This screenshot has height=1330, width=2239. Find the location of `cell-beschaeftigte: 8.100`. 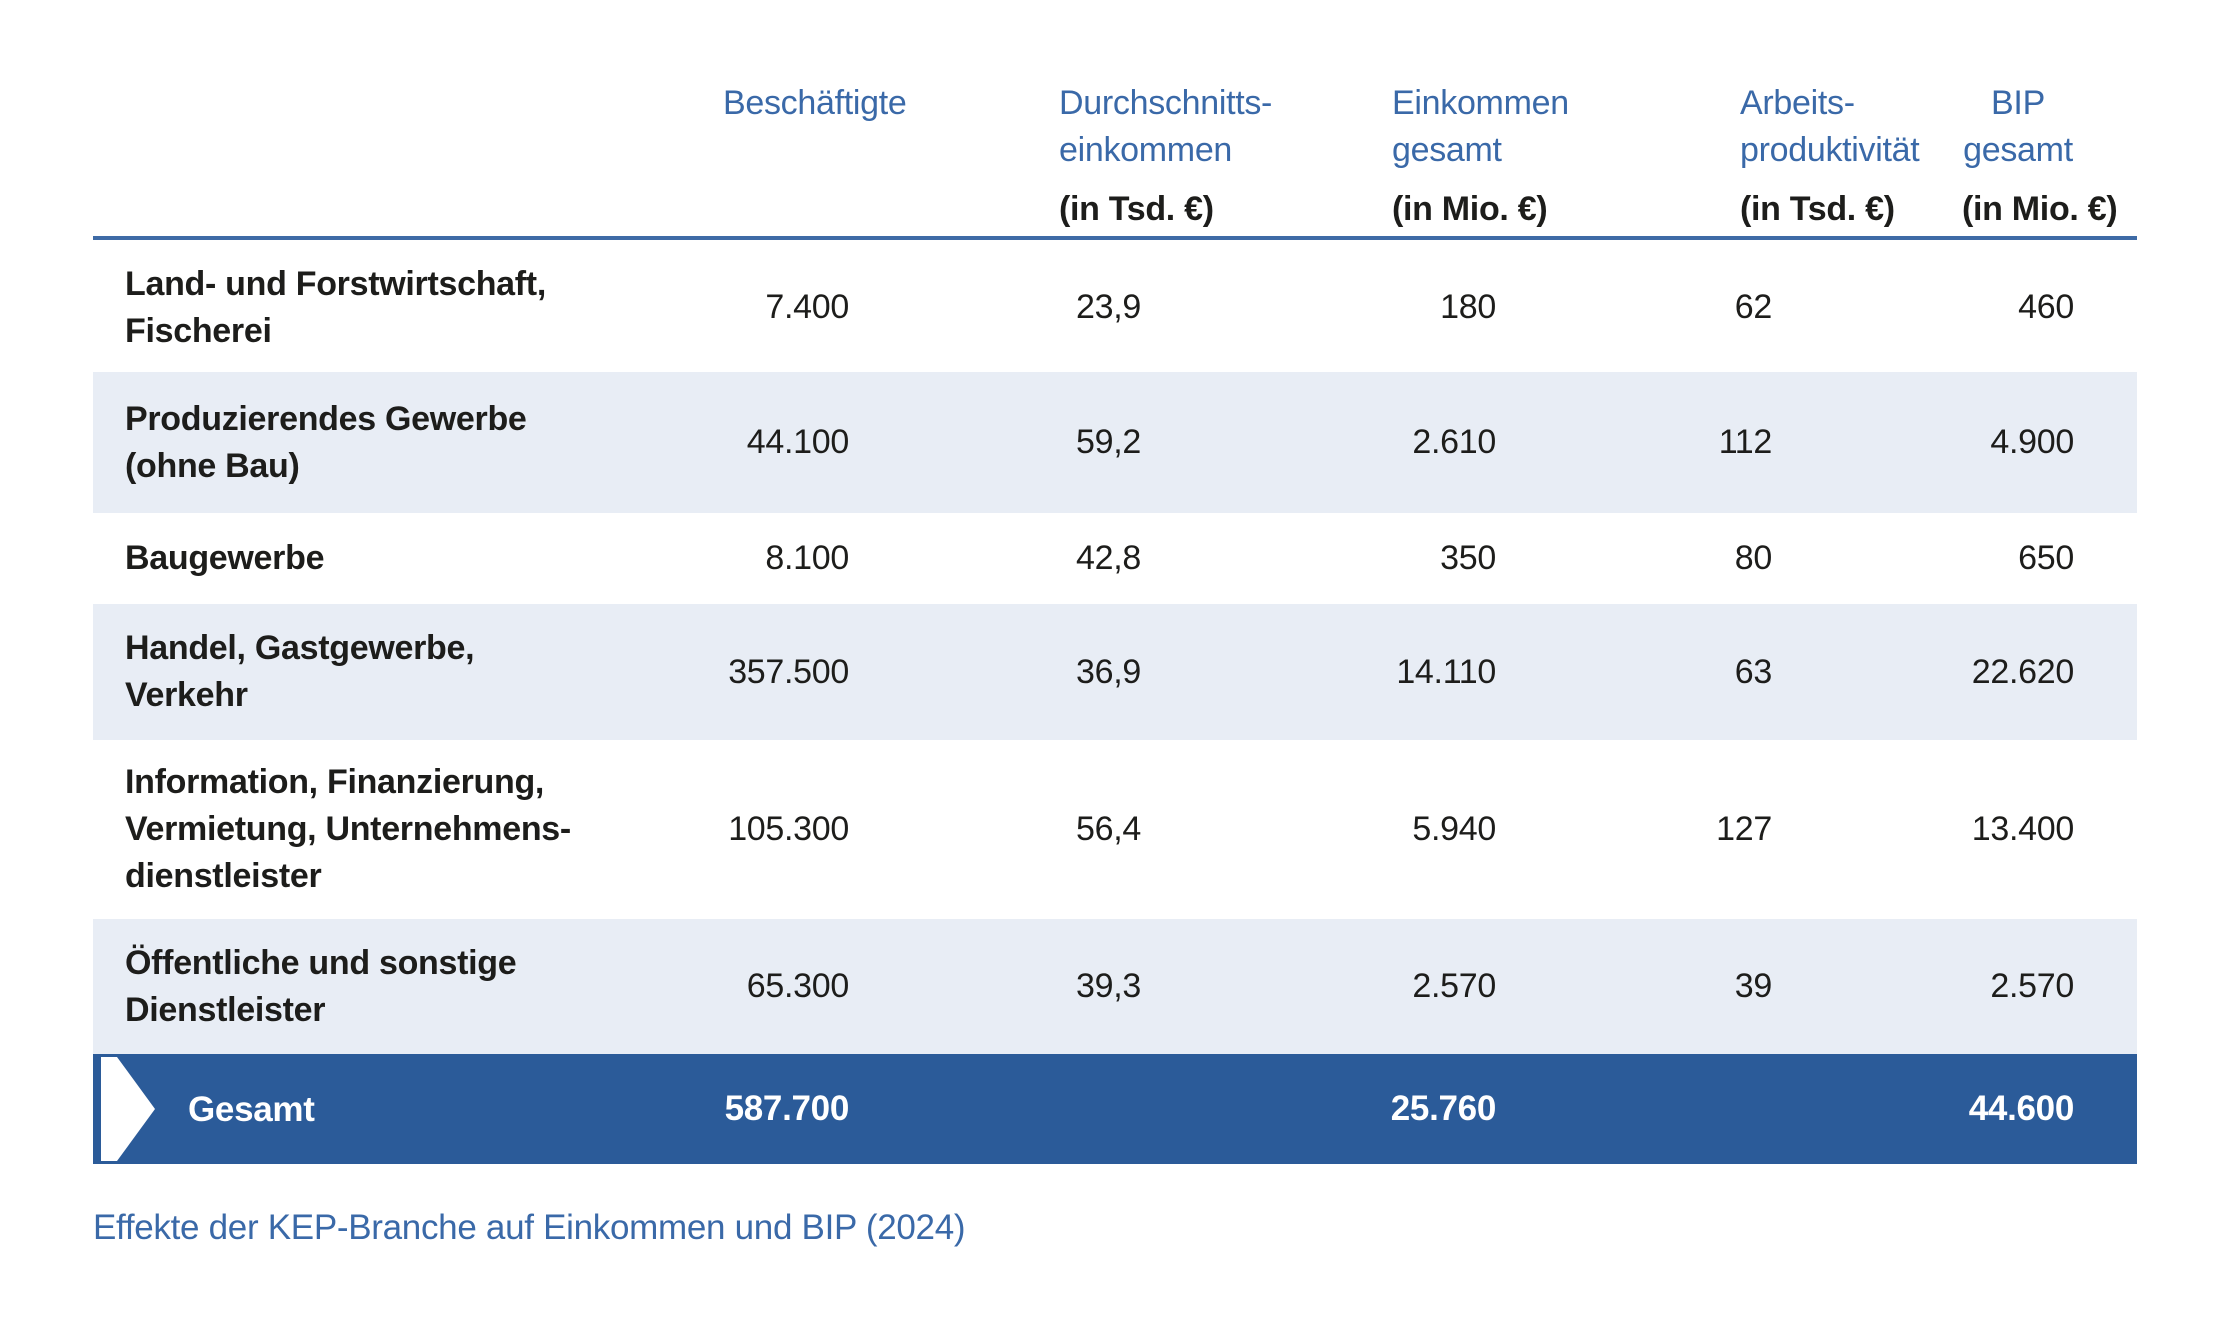

cell-beschaeftigte: 8.100 is located at coordinates (807, 558).